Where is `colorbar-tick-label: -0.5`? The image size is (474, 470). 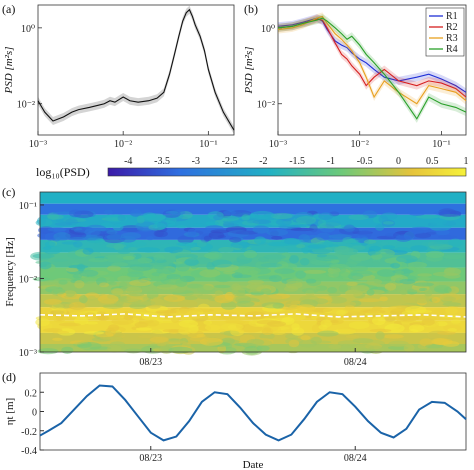
colorbar-tick-label: -0.5 is located at coordinates (365, 161).